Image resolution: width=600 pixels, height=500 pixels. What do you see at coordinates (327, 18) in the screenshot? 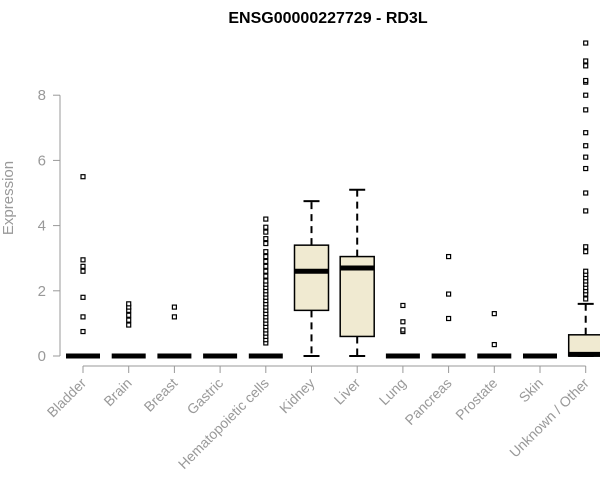
I see `chart-title: ENSG00000227729 - RD3L` at bounding box center [327, 18].